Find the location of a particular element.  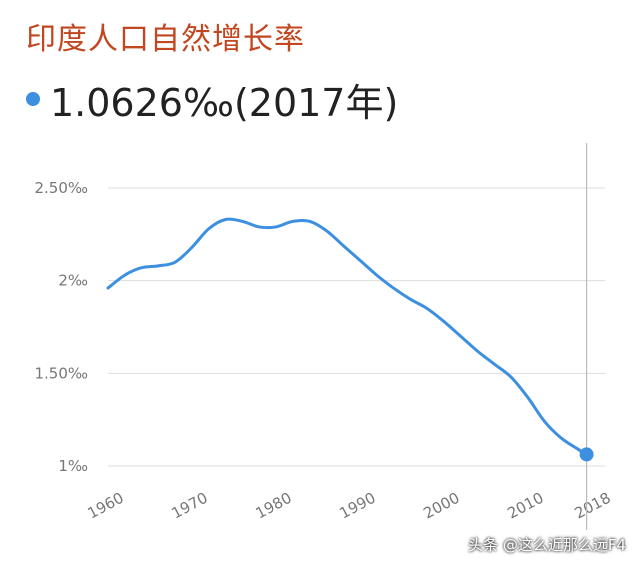

y-tick-label: 2‰ is located at coordinates (73, 281).